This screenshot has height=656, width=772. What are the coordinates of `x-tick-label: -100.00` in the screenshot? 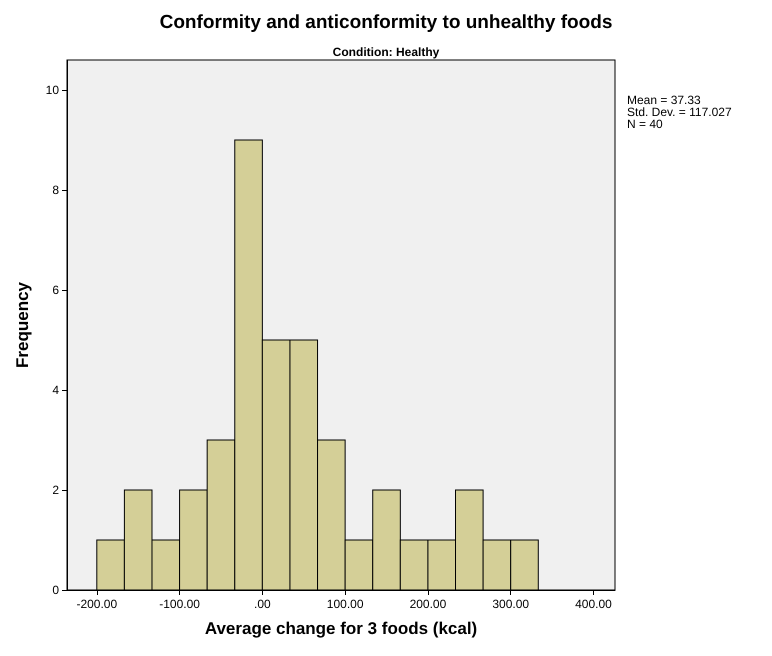 It's located at (179, 604).